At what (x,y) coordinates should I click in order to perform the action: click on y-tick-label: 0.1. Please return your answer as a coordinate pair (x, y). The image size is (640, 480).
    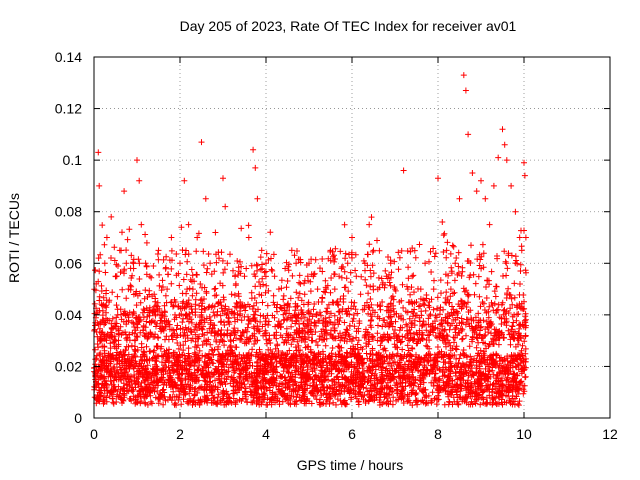
    Looking at the image, I should click on (73, 160).